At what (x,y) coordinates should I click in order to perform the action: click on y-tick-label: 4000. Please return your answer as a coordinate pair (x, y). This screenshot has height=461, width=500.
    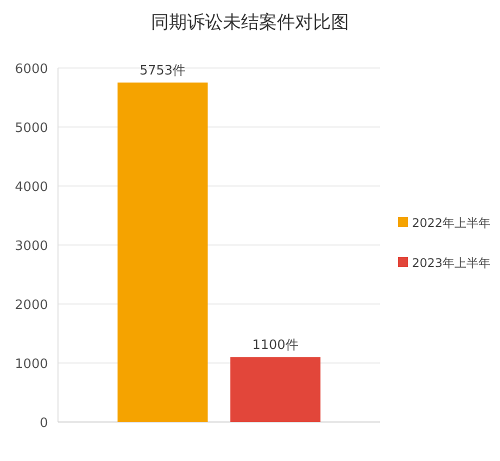
    Looking at the image, I should click on (31, 187).